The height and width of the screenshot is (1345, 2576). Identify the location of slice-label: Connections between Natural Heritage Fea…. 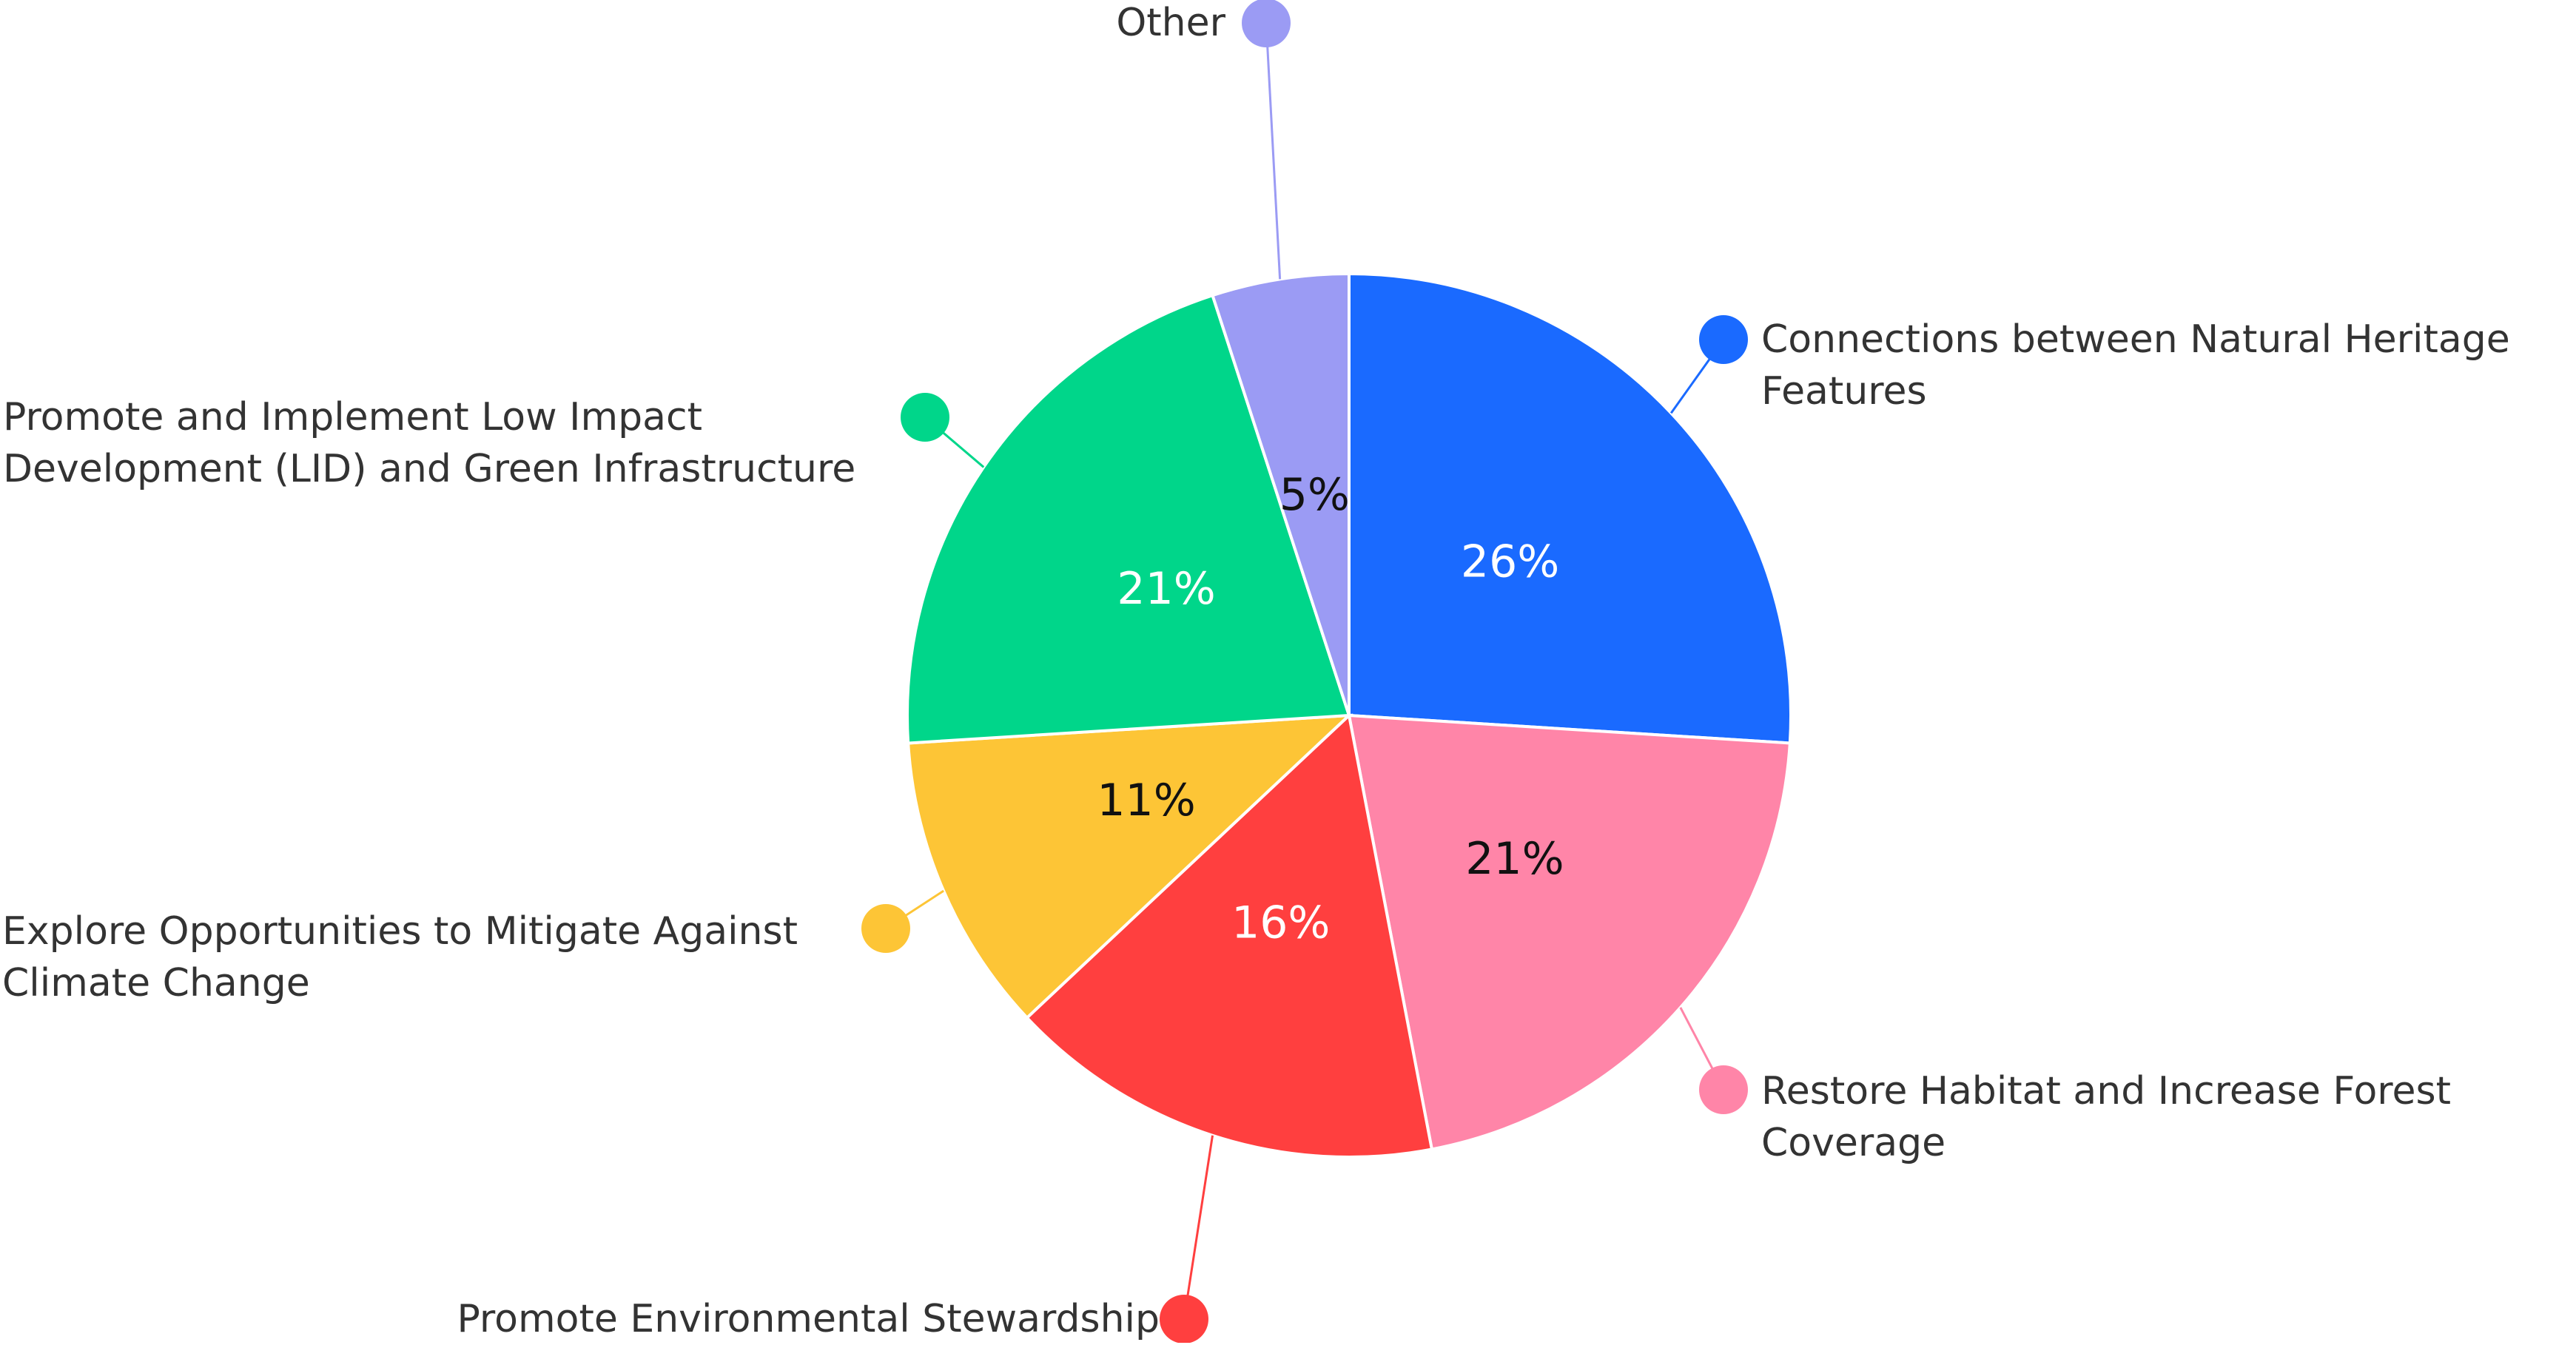
(2135, 366).